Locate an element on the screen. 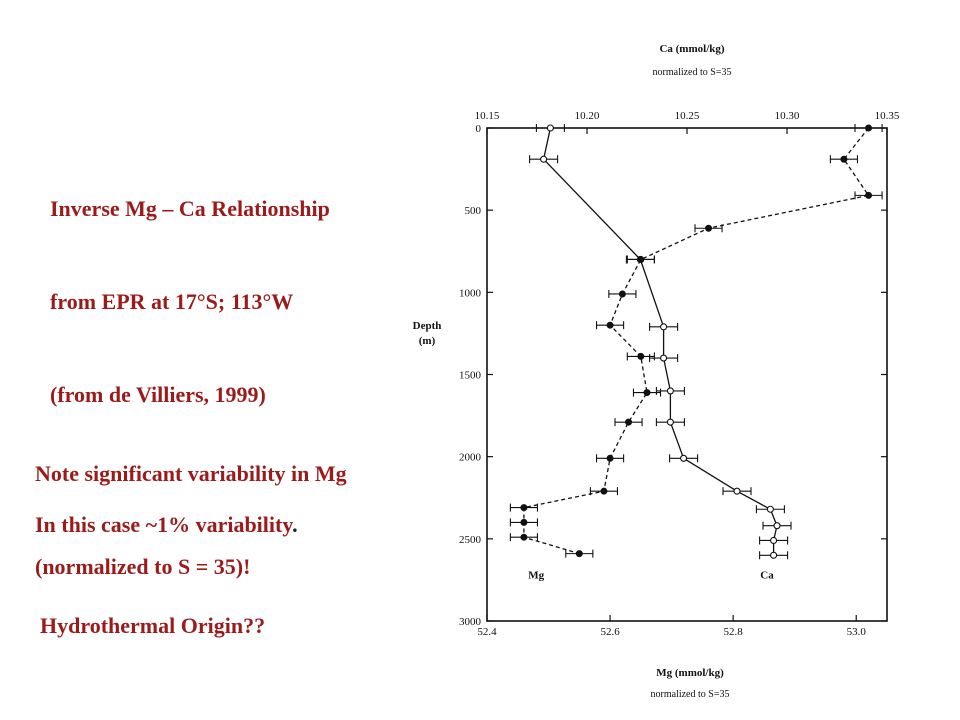 The width and height of the screenshot is (960, 720). bottom-axis-label: Mg (mmol/kg) is located at coordinates (690, 673).